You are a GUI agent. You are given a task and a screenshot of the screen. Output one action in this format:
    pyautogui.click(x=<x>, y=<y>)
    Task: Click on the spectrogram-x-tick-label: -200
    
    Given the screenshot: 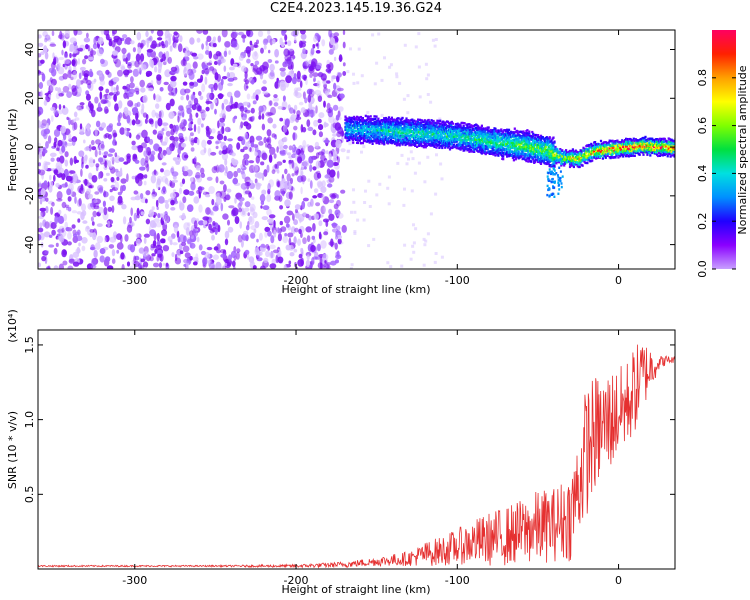 What is the action you would take?
    pyautogui.click(x=296, y=280)
    